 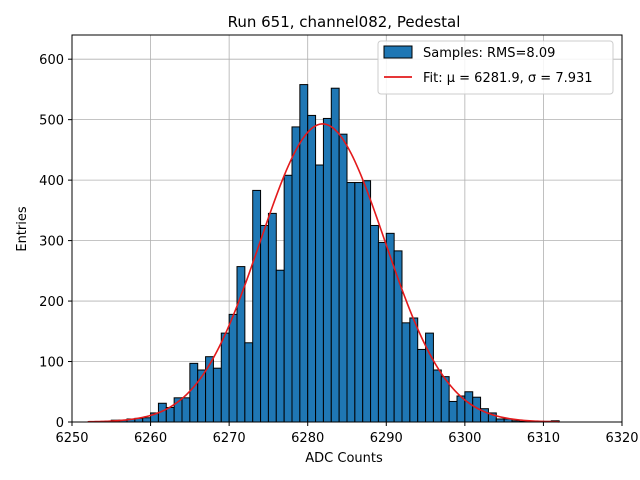 What do you see at coordinates (464, 438) in the screenshot?
I see `x-tick-label: 6300` at bounding box center [464, 438].